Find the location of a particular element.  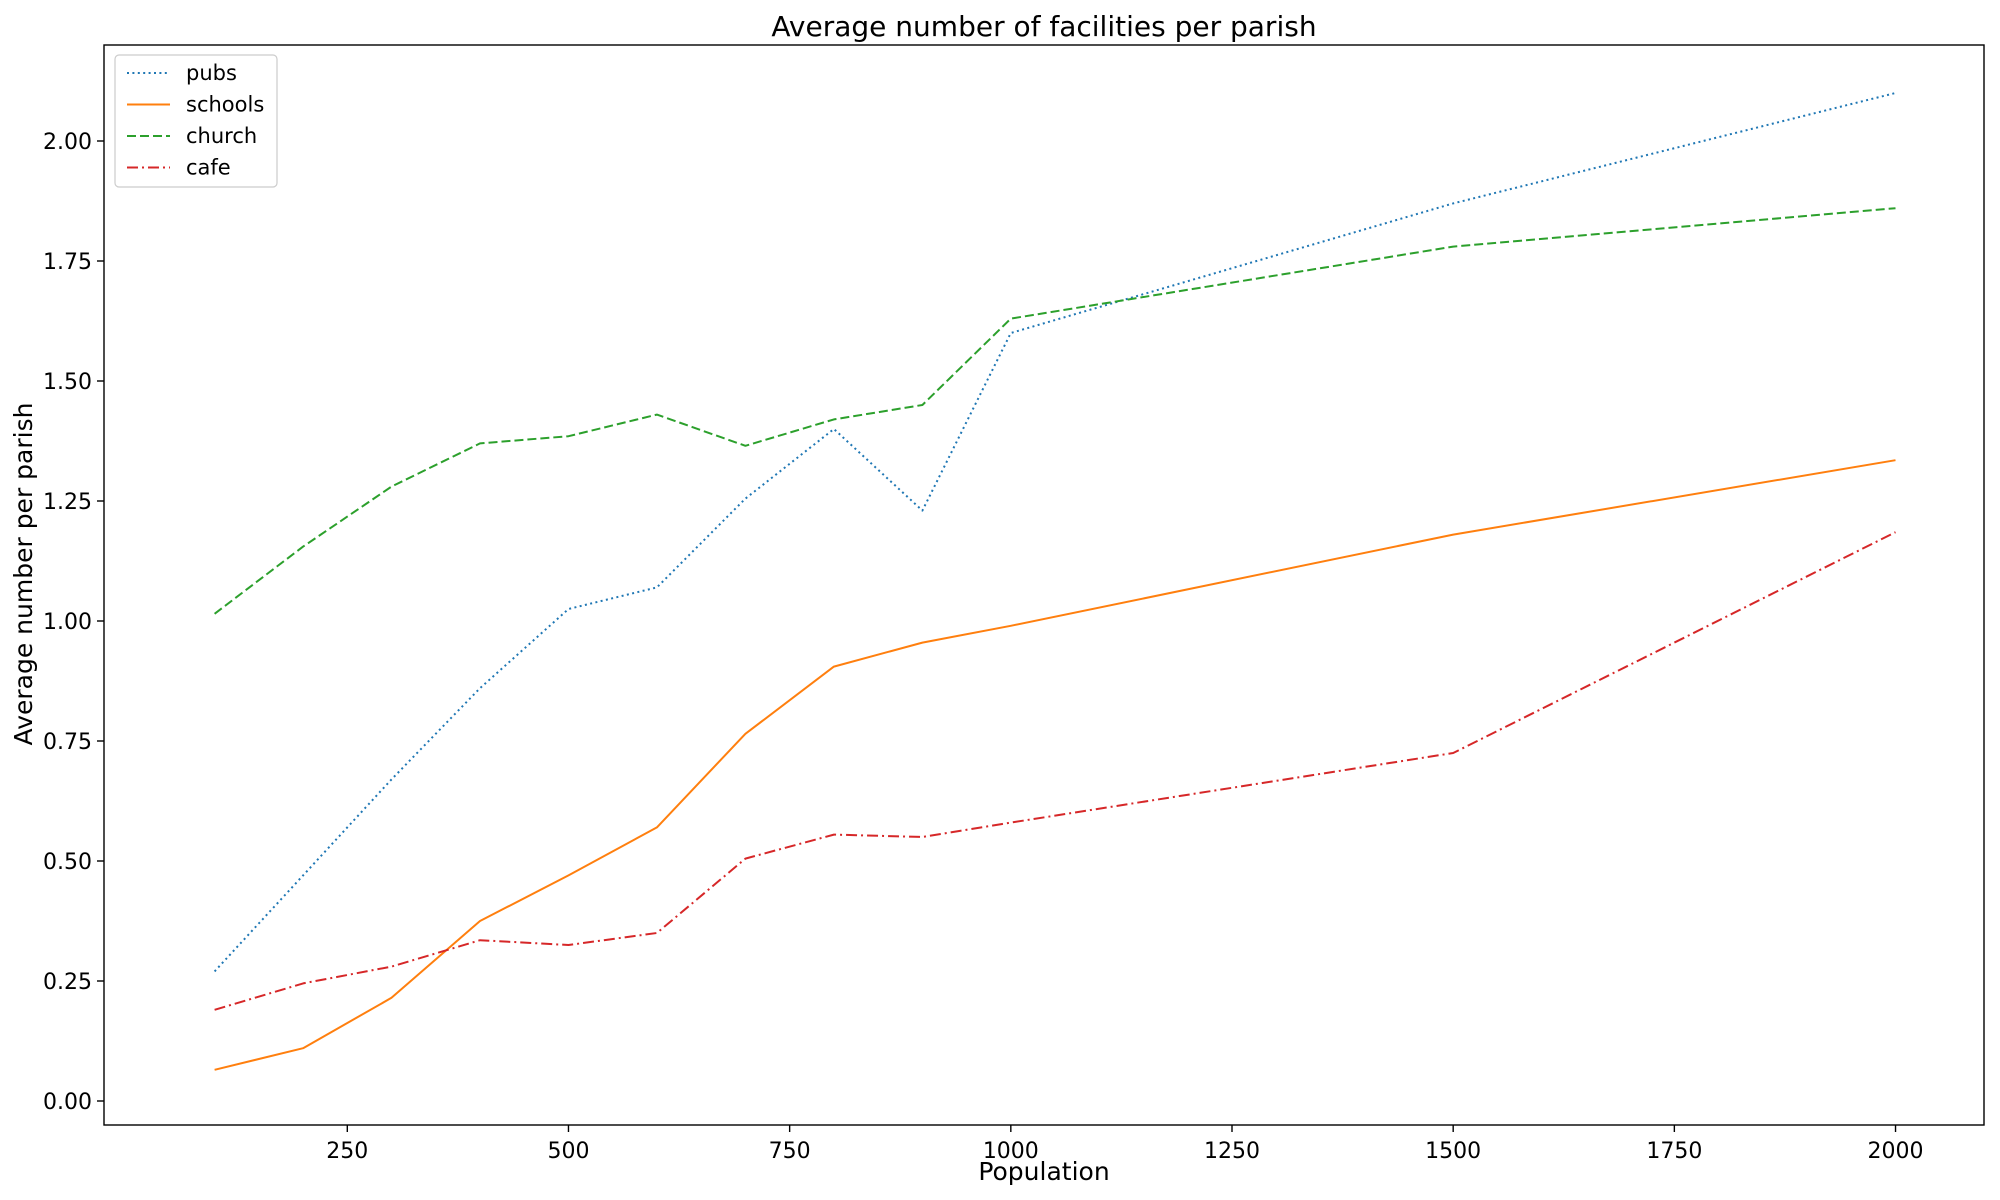

legend-label-cafe: cafe is located at coordinates (208, 168).